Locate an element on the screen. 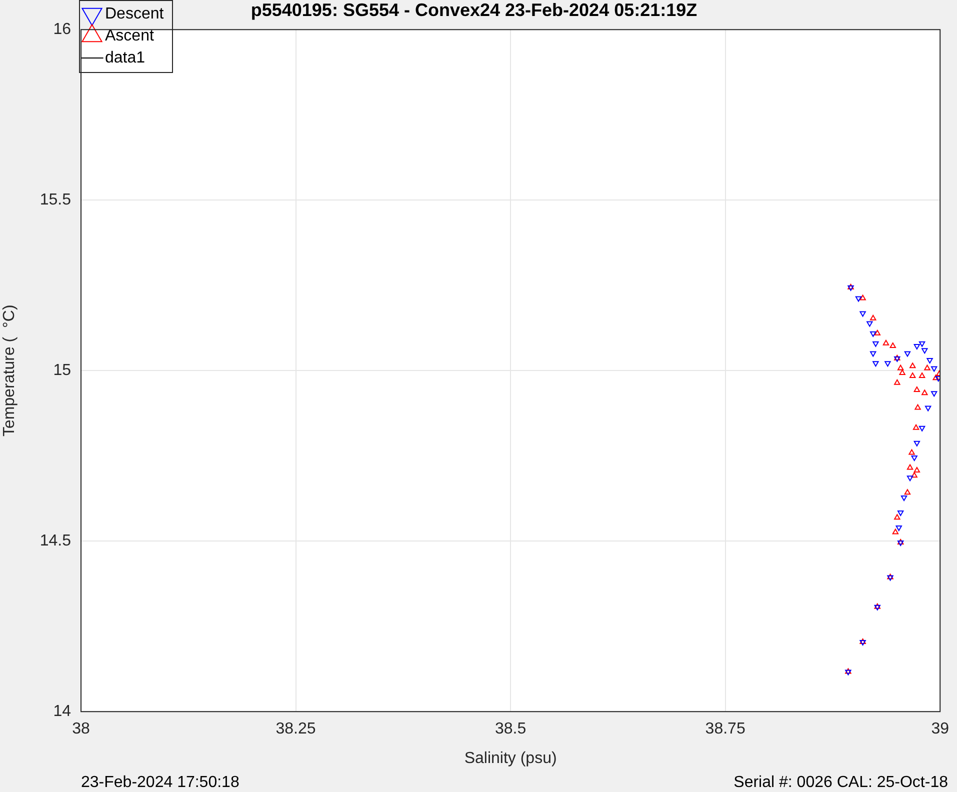 This screenshot has height=792, width=957. y-tick-label: 14.5 is located at coordinates (56, 541).